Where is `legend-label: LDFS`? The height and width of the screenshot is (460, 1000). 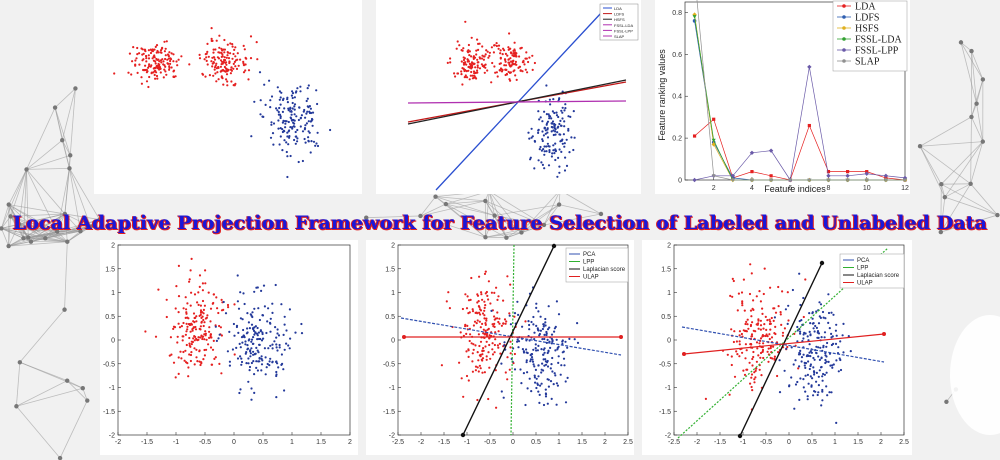 legend-label: LDFS is located at coordinates (619, 14).